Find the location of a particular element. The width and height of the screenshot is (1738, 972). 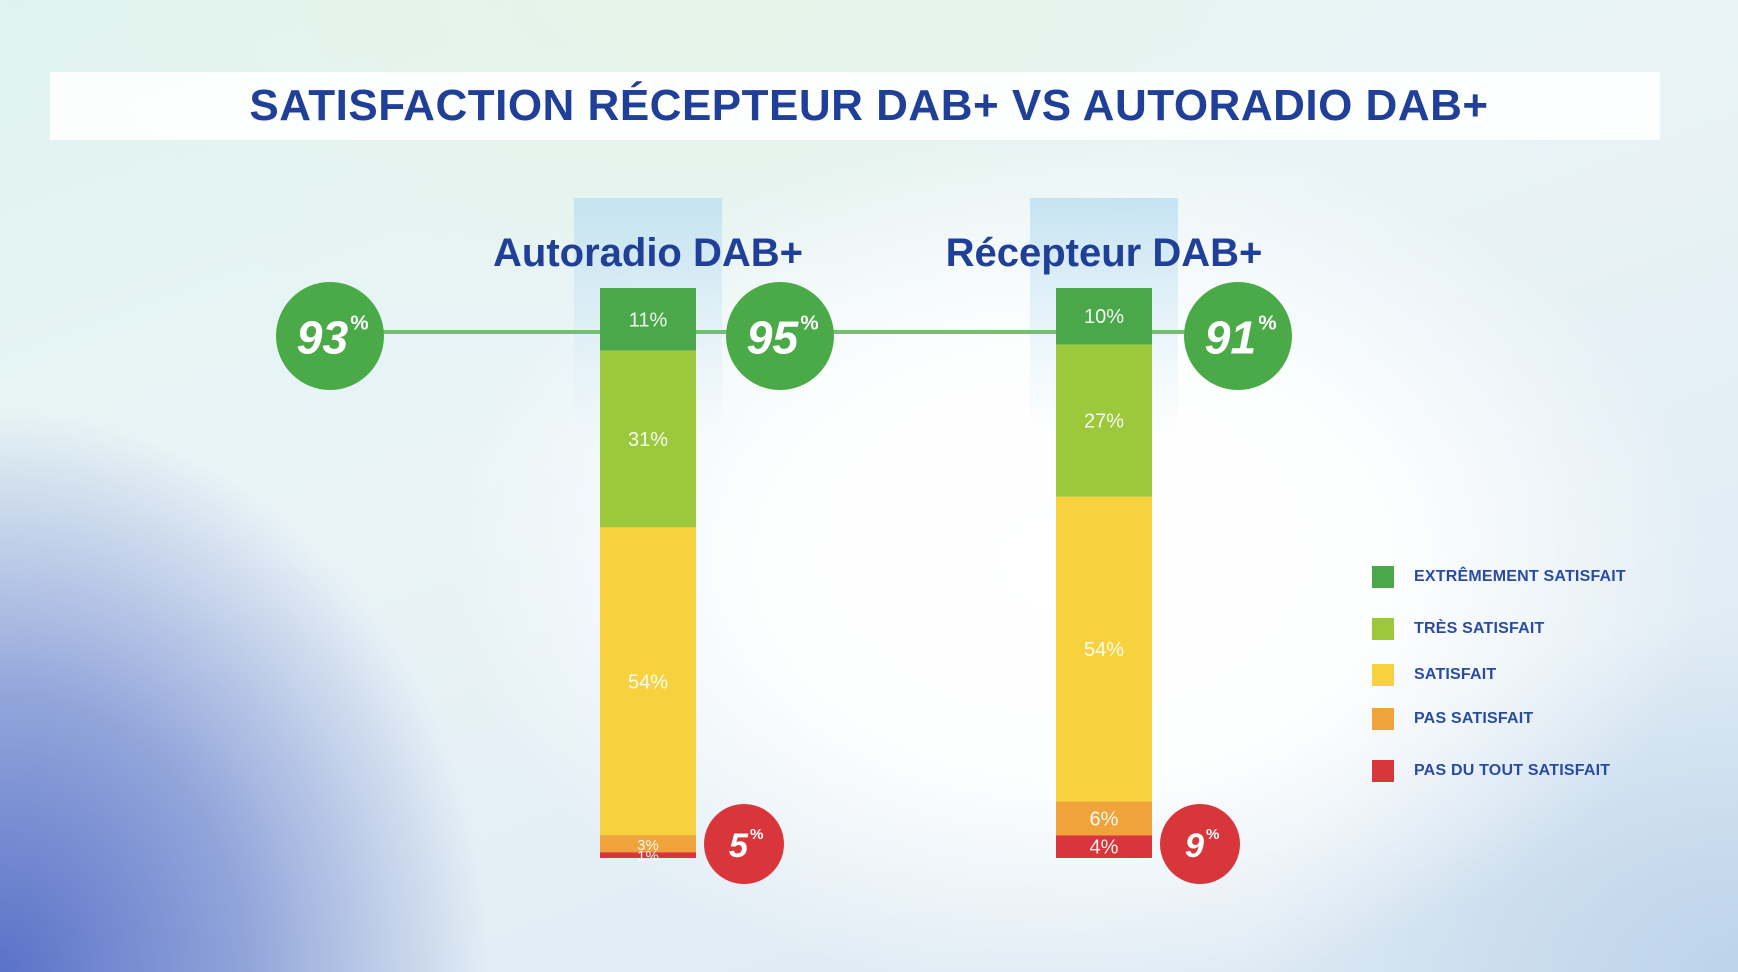

bar-value-label: 3% is located at coordinates (648, 845).